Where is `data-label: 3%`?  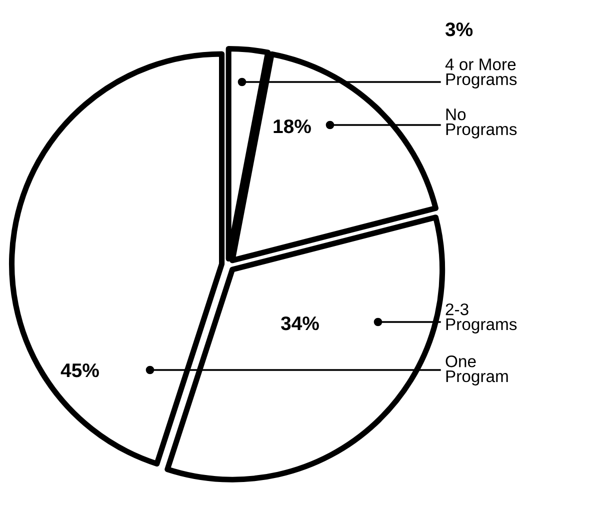
data-label: 3% is located at coordinates (459, 29).